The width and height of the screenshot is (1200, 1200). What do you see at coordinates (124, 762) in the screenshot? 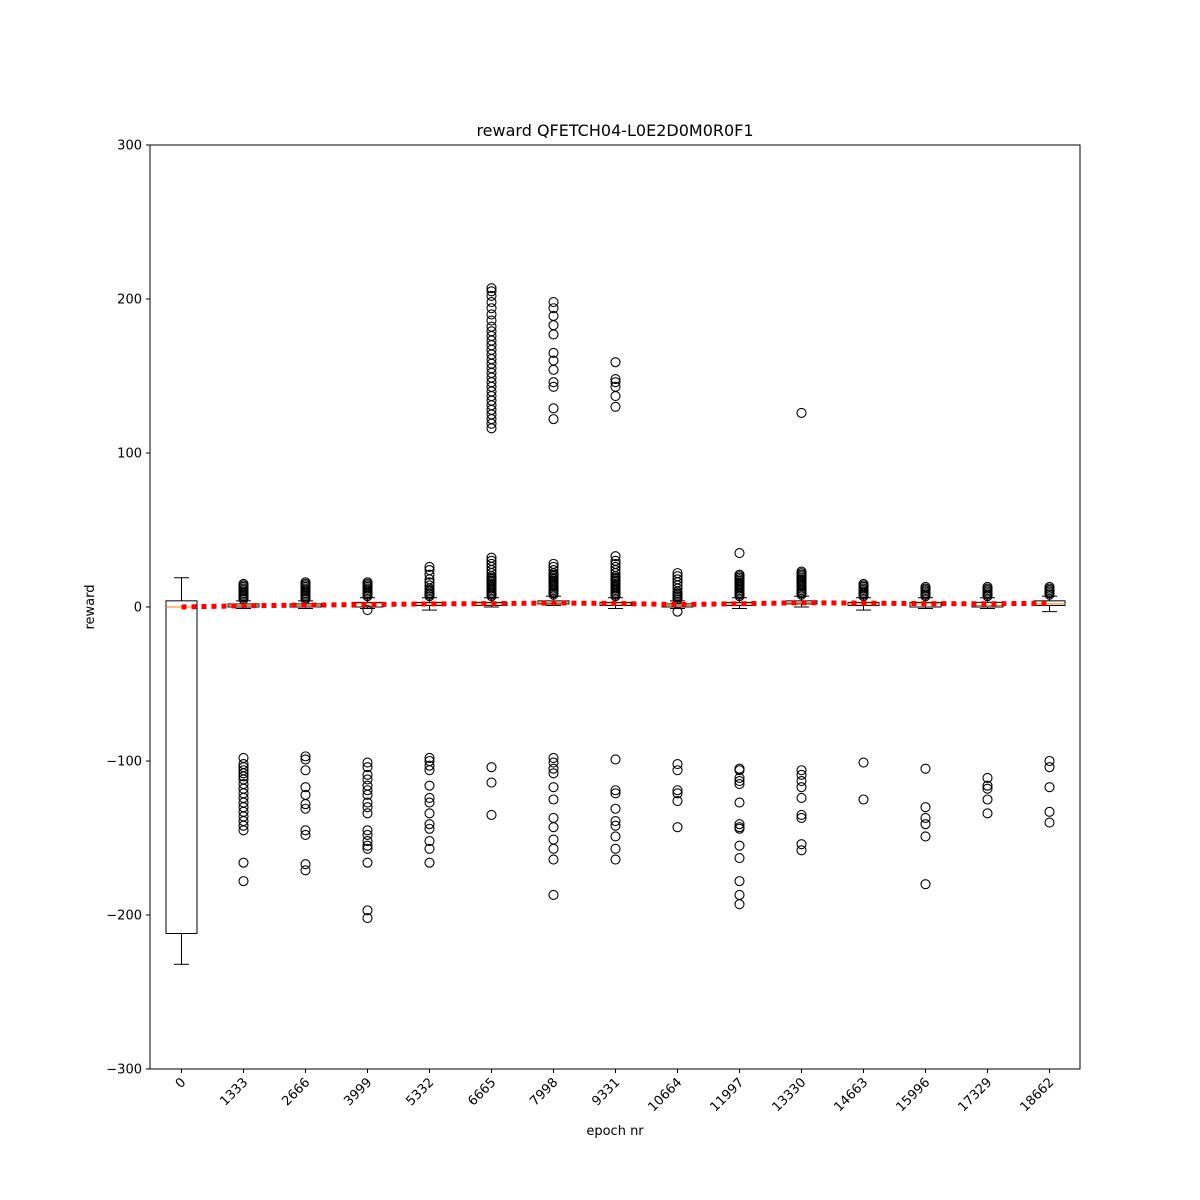
I see `y-tick-label: −100` at bounding box center [124, 762].